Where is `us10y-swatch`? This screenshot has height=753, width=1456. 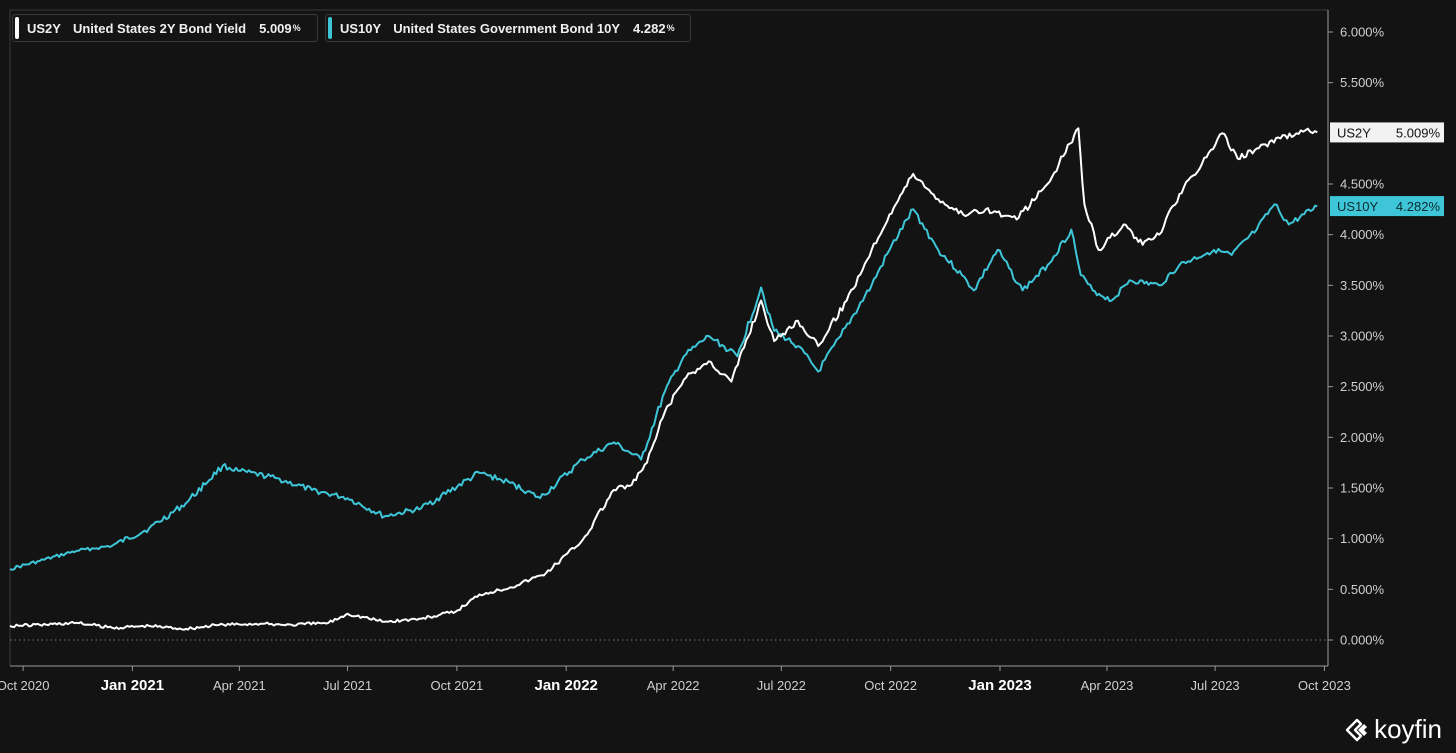
us10y-swatch is located at coordinates (330, 28).